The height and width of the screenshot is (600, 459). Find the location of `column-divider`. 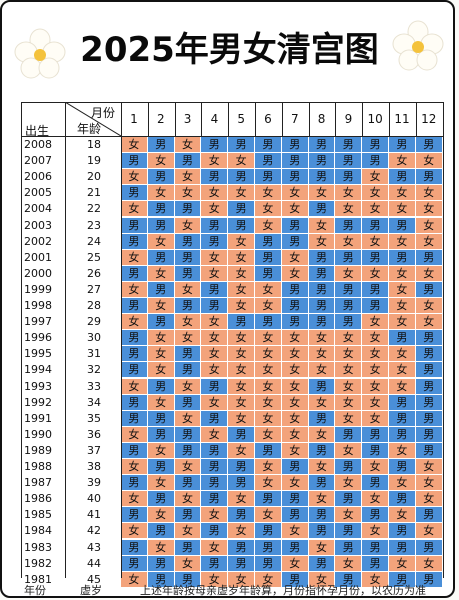

column-divider is located at coordinates (121, 340).